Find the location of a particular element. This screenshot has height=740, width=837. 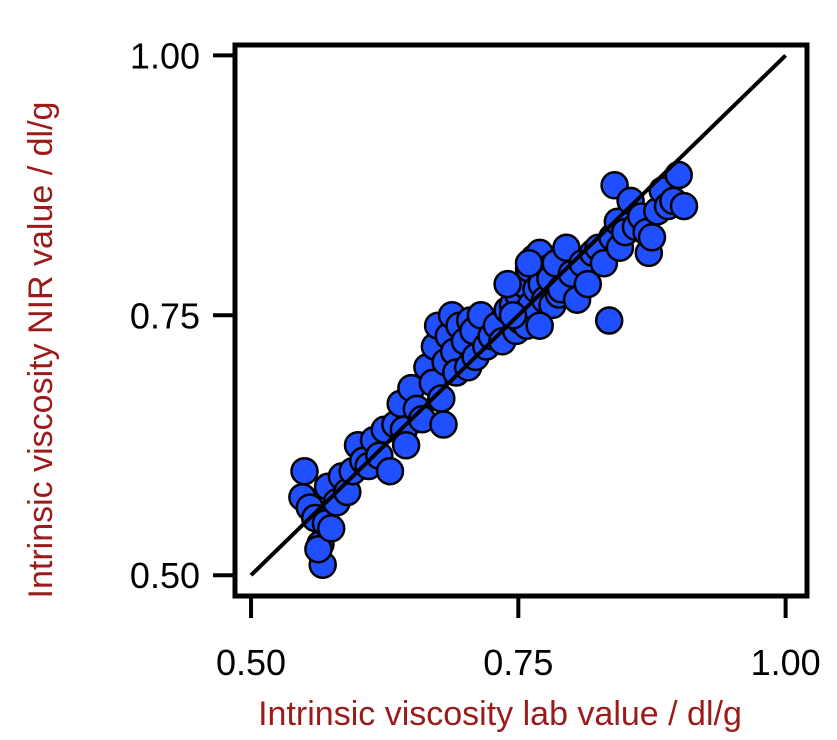

x-tick-label-2: 1.00 is located at coordinates (786, 662).